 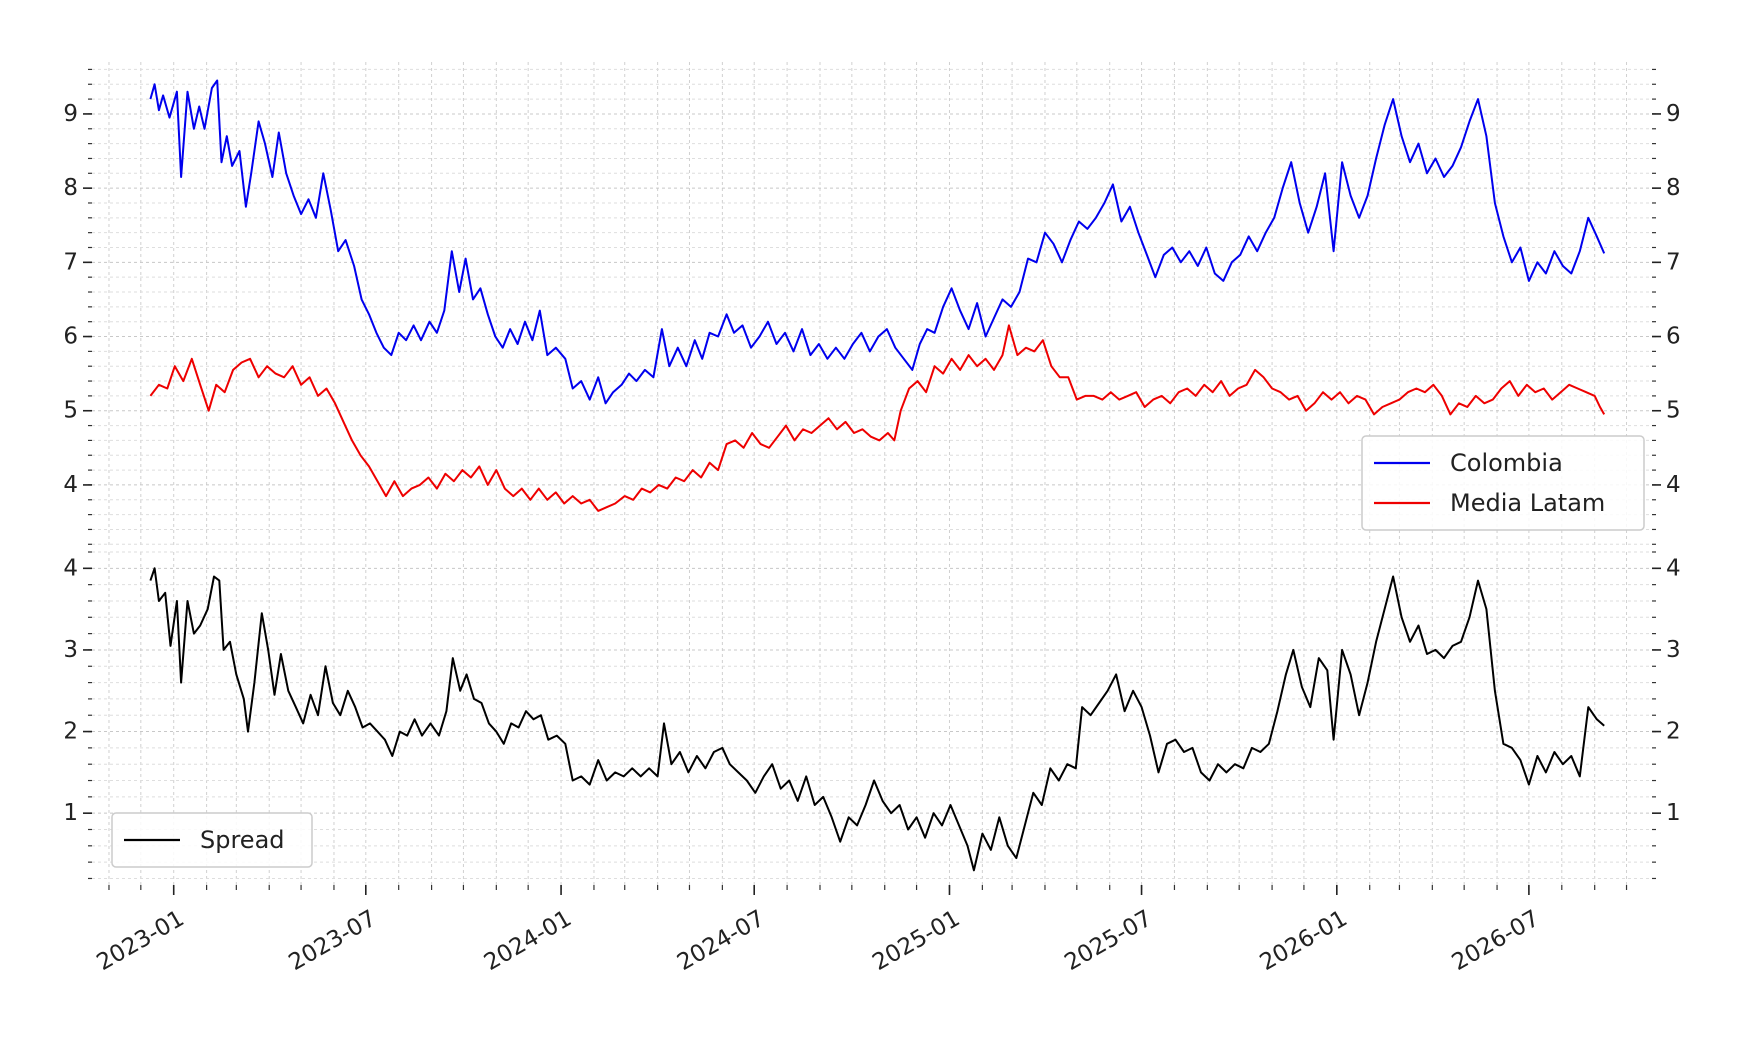 What do you see at coordinates (70, 188) in the screenshot?
I see `y-tick-label-left: 8` at bounding box center [70, 188].